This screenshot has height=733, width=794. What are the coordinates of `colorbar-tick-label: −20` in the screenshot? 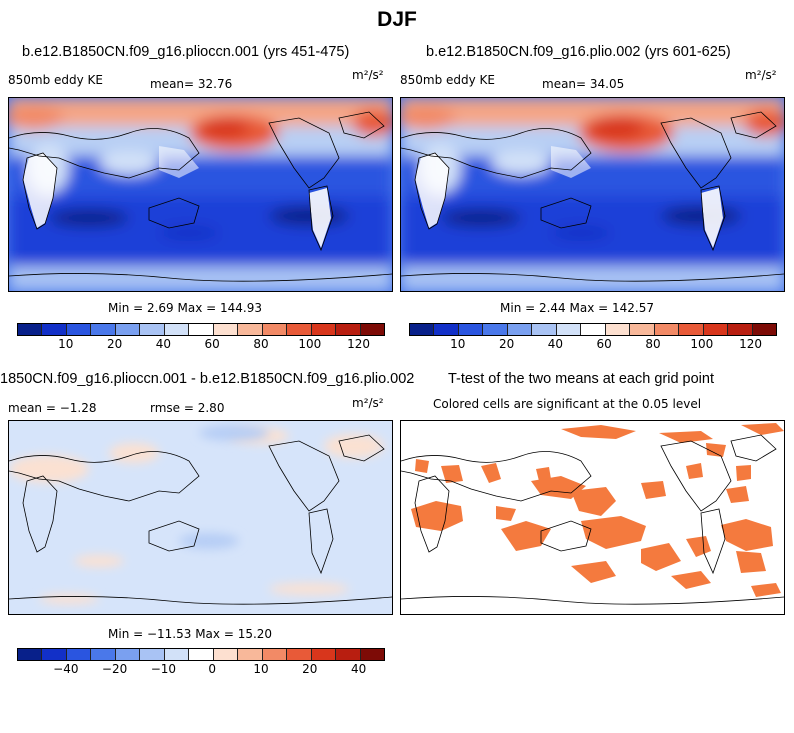 It's located at (114, 669).